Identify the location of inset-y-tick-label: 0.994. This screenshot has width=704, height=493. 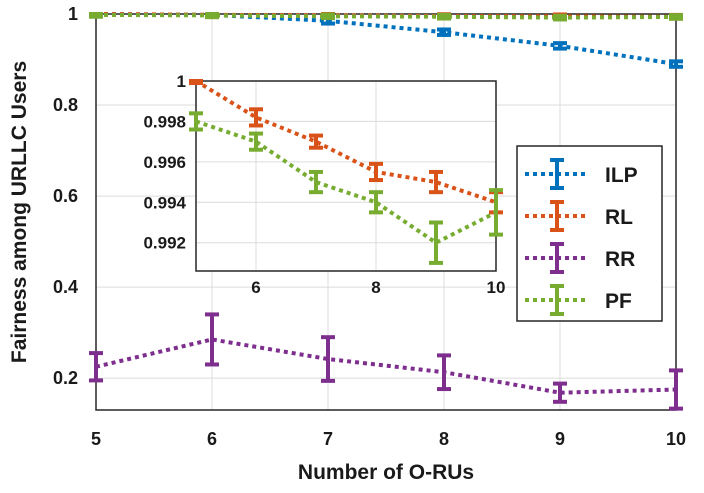
(164, 202).